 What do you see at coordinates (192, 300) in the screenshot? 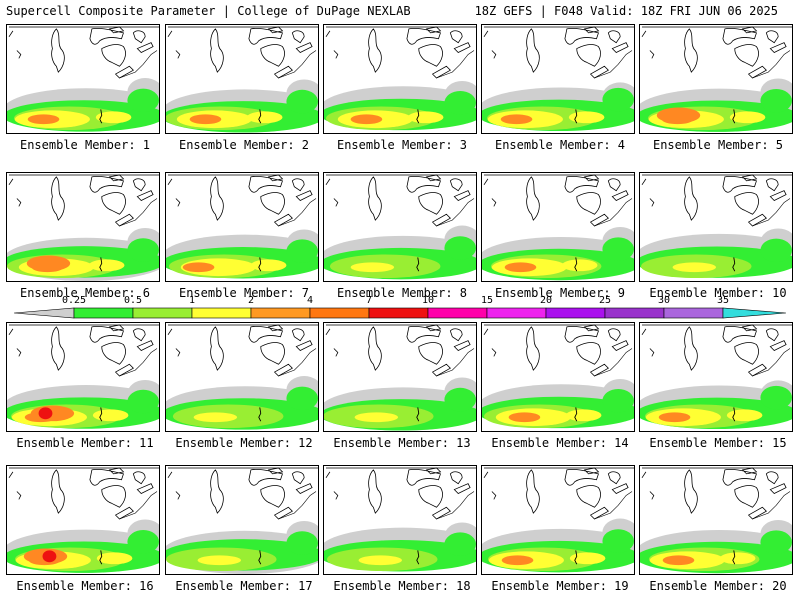
I see `legend-threshold-label: 1` at bounding box center [192, 300].